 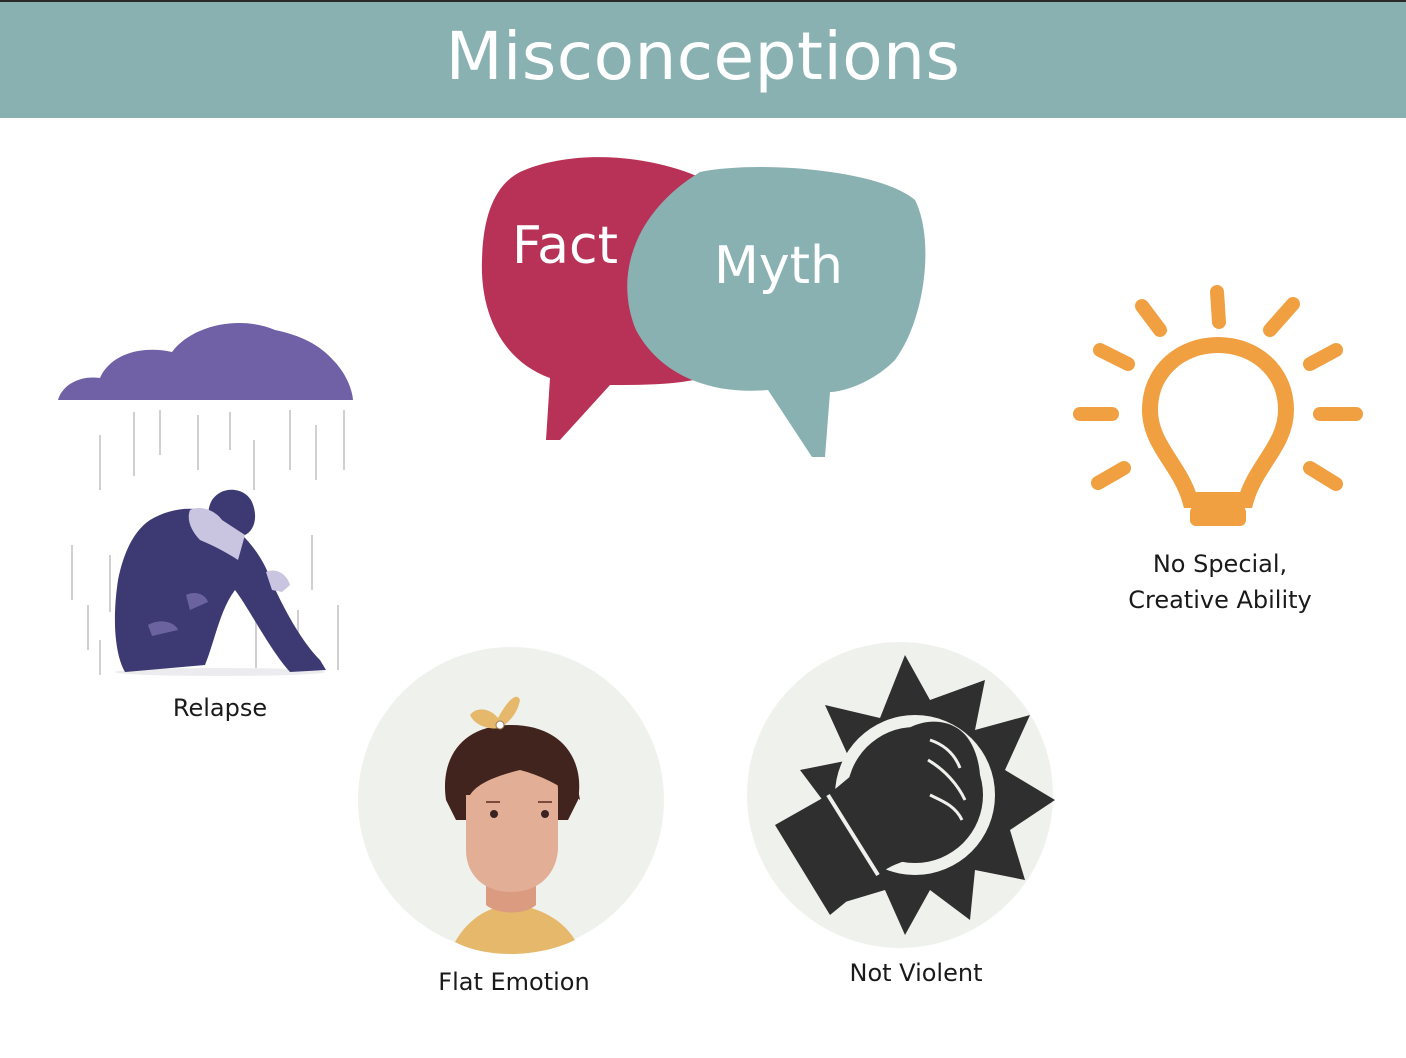 I want to click on myth-label: Myth, so click(x=778, y=266).